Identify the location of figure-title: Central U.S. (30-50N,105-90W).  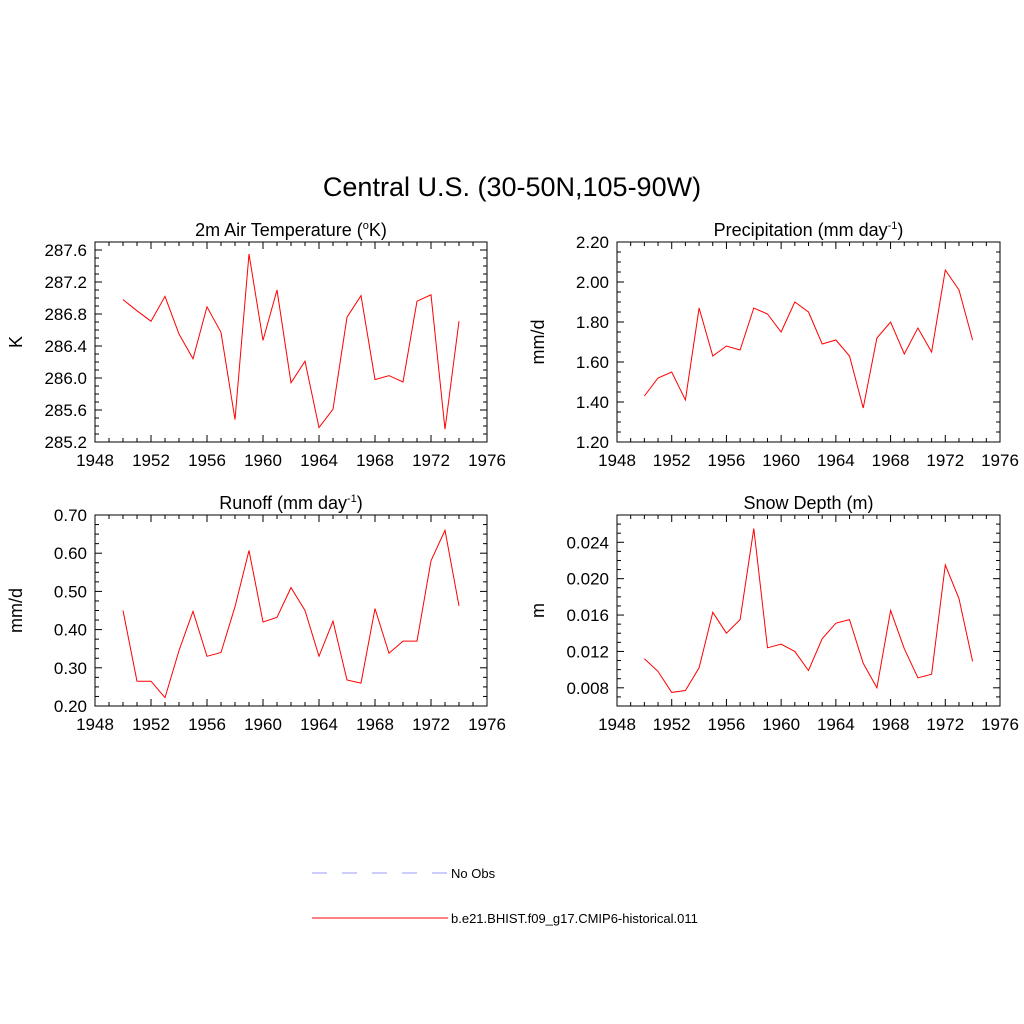
(512, 187).